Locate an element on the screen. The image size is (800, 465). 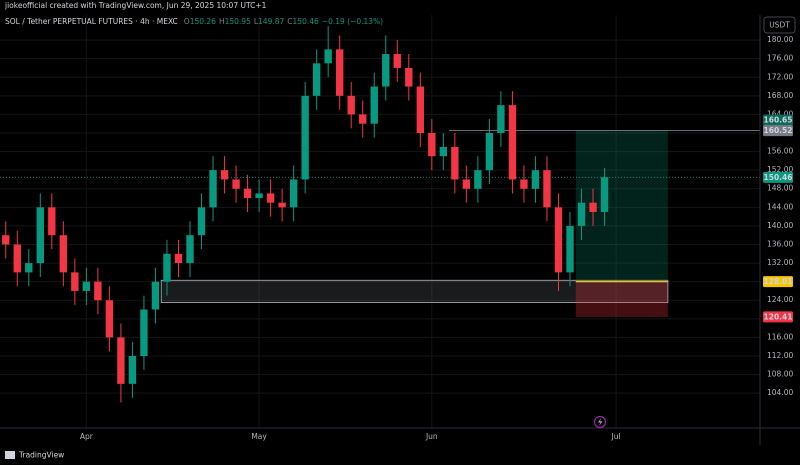
logo is located at coordinates (10, 455).